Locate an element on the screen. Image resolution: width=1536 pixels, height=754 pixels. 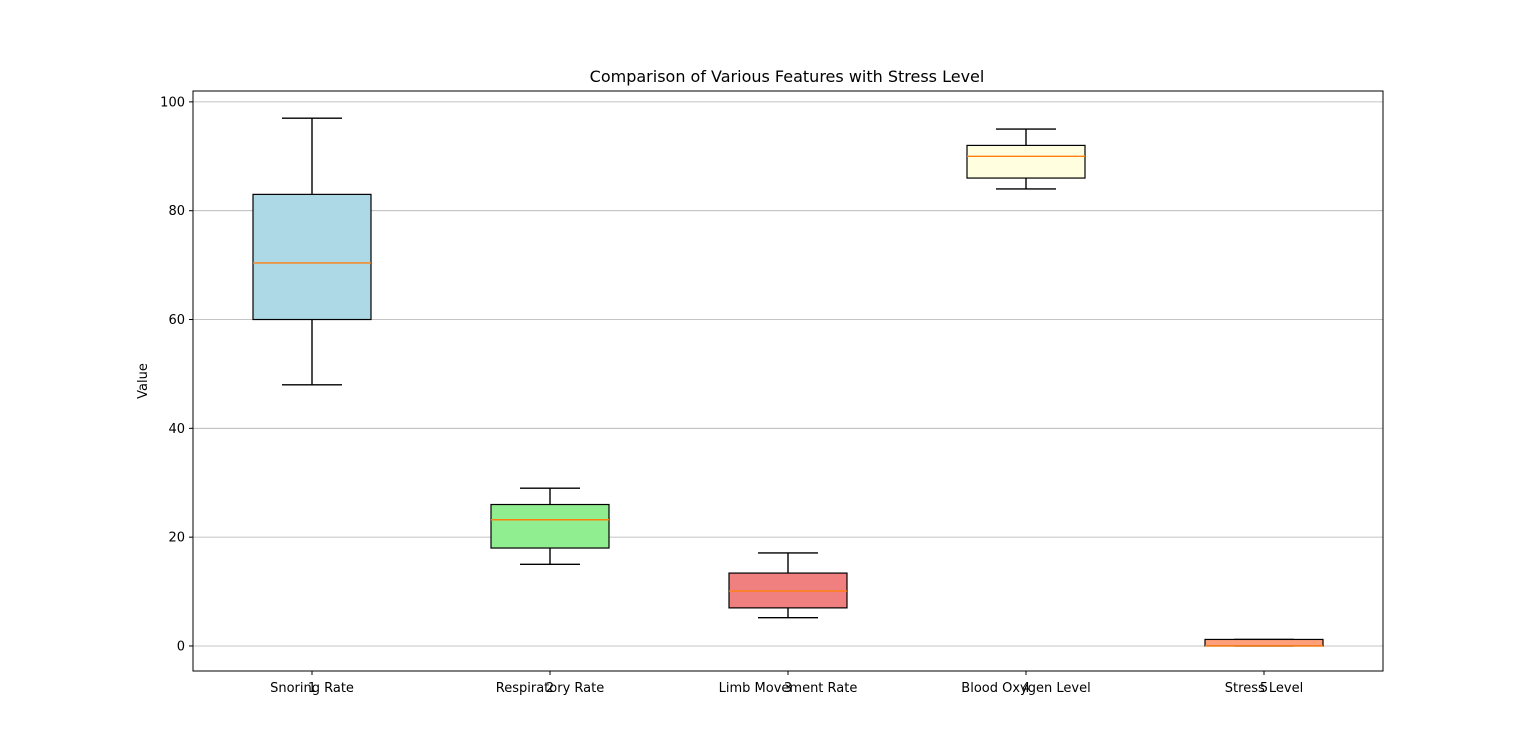
y-tick-label: 40 is located at coordinates (176, 429).